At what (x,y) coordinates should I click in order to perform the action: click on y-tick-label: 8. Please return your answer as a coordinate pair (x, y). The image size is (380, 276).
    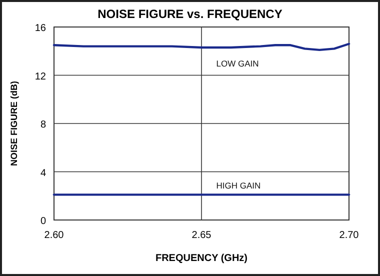
    Looking at the image, I should click on (43, 125).